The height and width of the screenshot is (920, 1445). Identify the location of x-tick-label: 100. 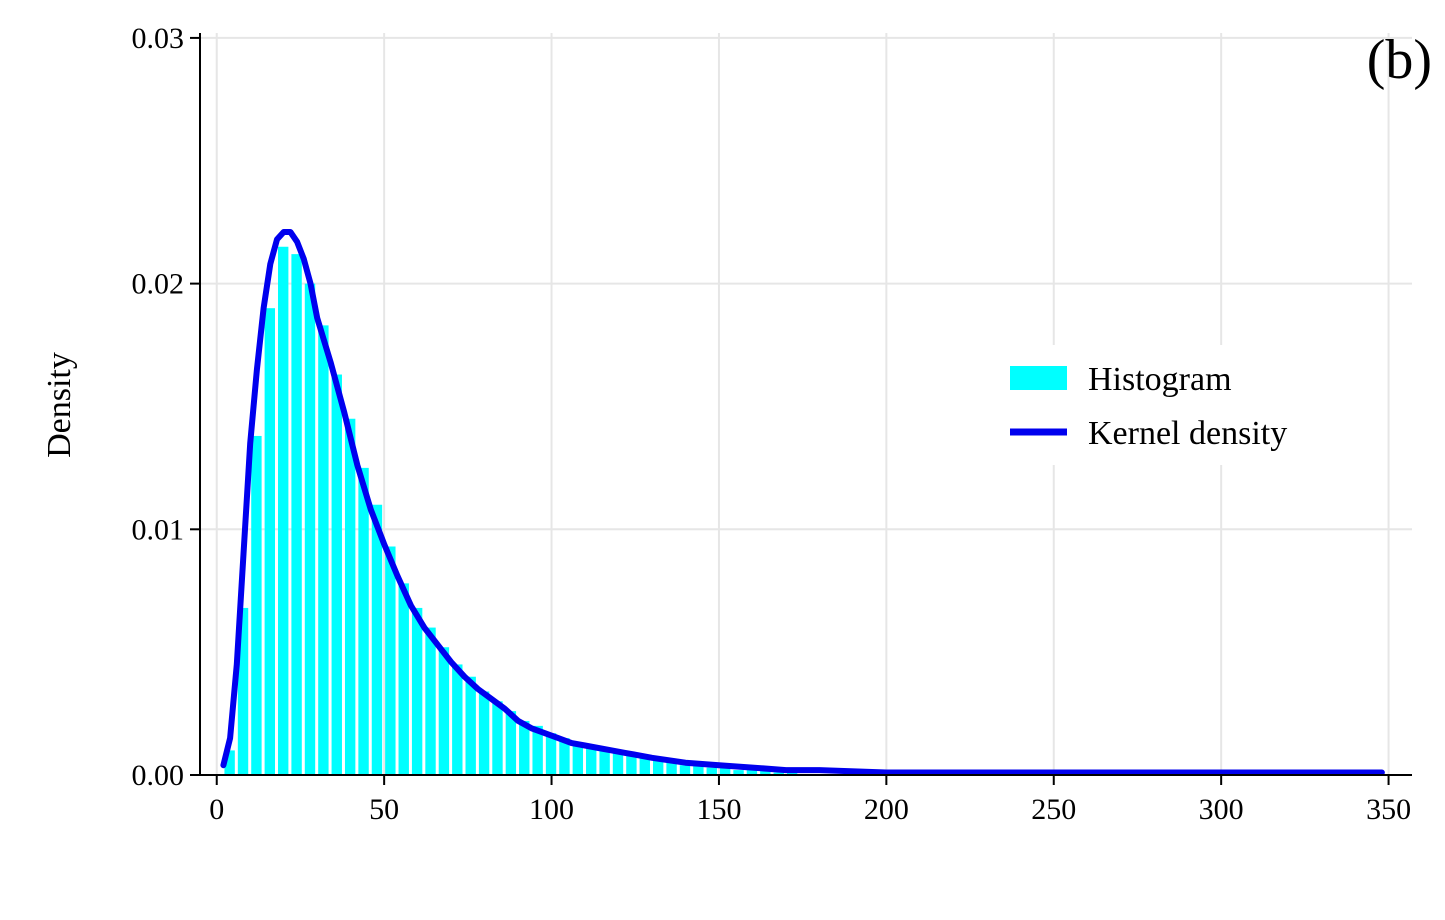
(551, 809).